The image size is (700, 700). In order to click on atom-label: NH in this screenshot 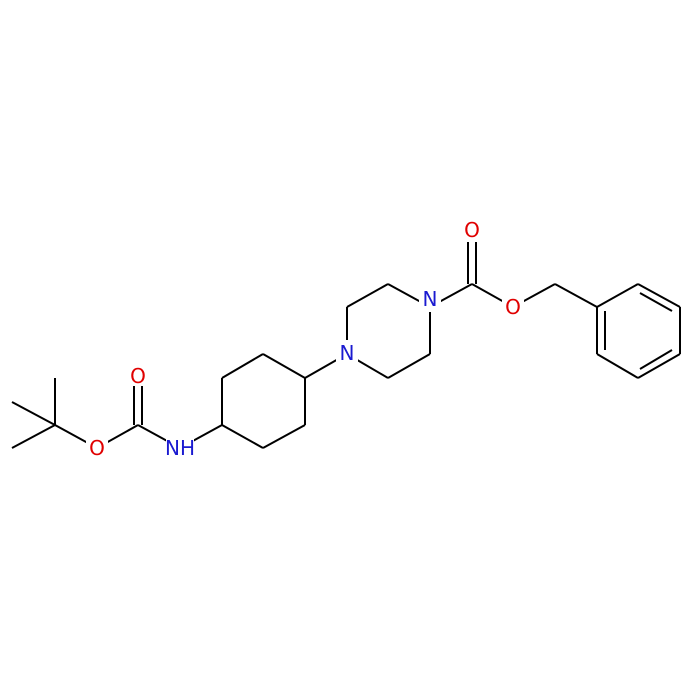, I will do `click(180, 448)`.